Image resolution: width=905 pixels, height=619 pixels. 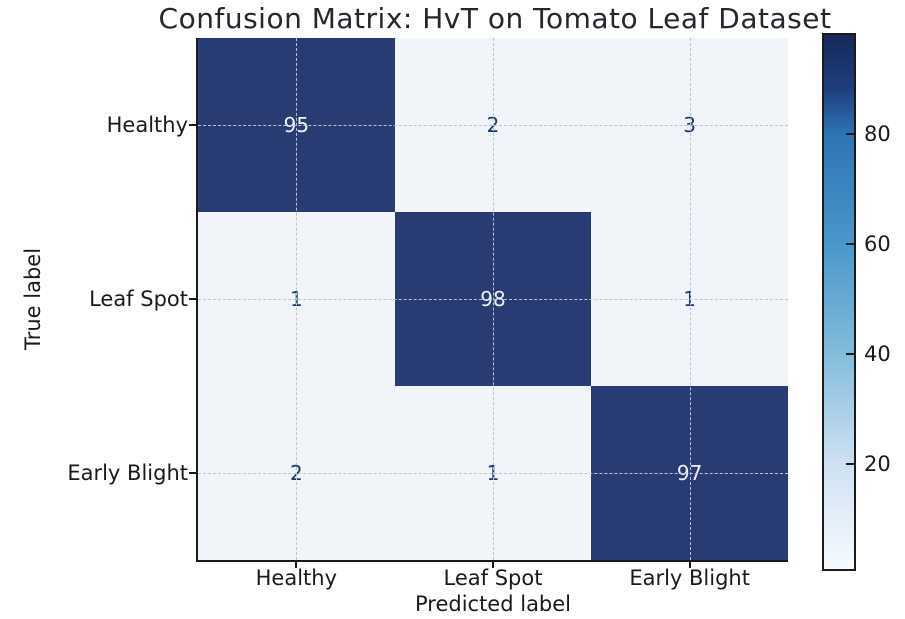 What do you see at coordinates (493, 578) in the screenshot?
I see `x-tick-label: Leaf Spot` at bounding box center [493, 578].